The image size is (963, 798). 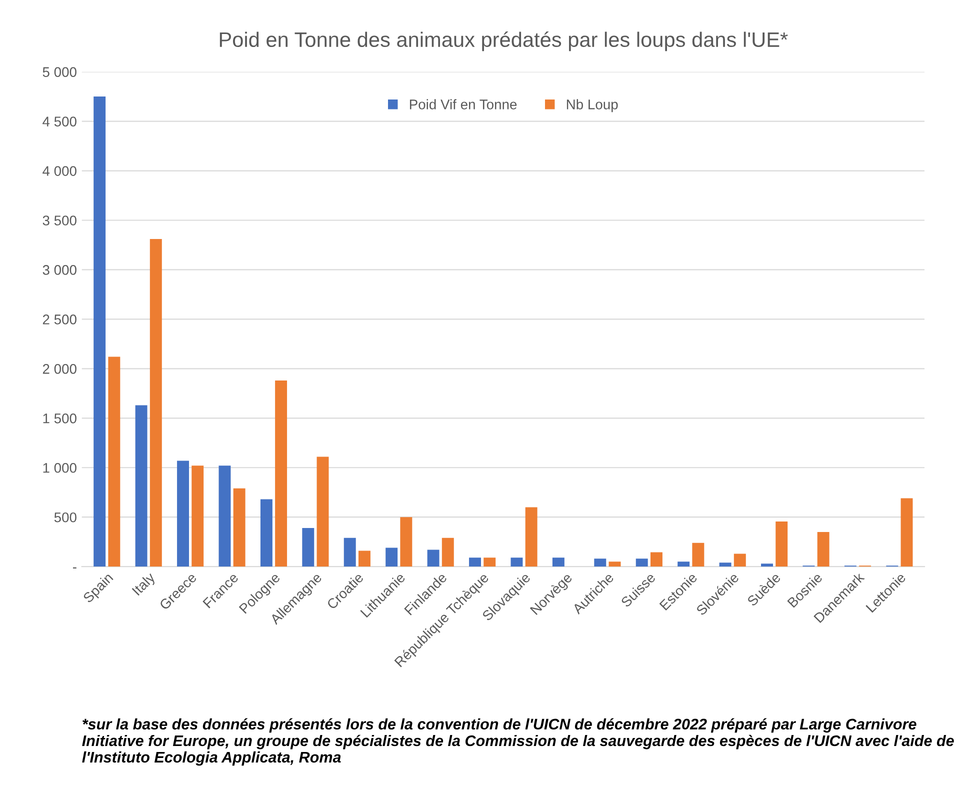 What do you see at coordinates (59, 467) in the screenshot?
I see `y-tick-label: 1 000` at bounding box center [59, 467].